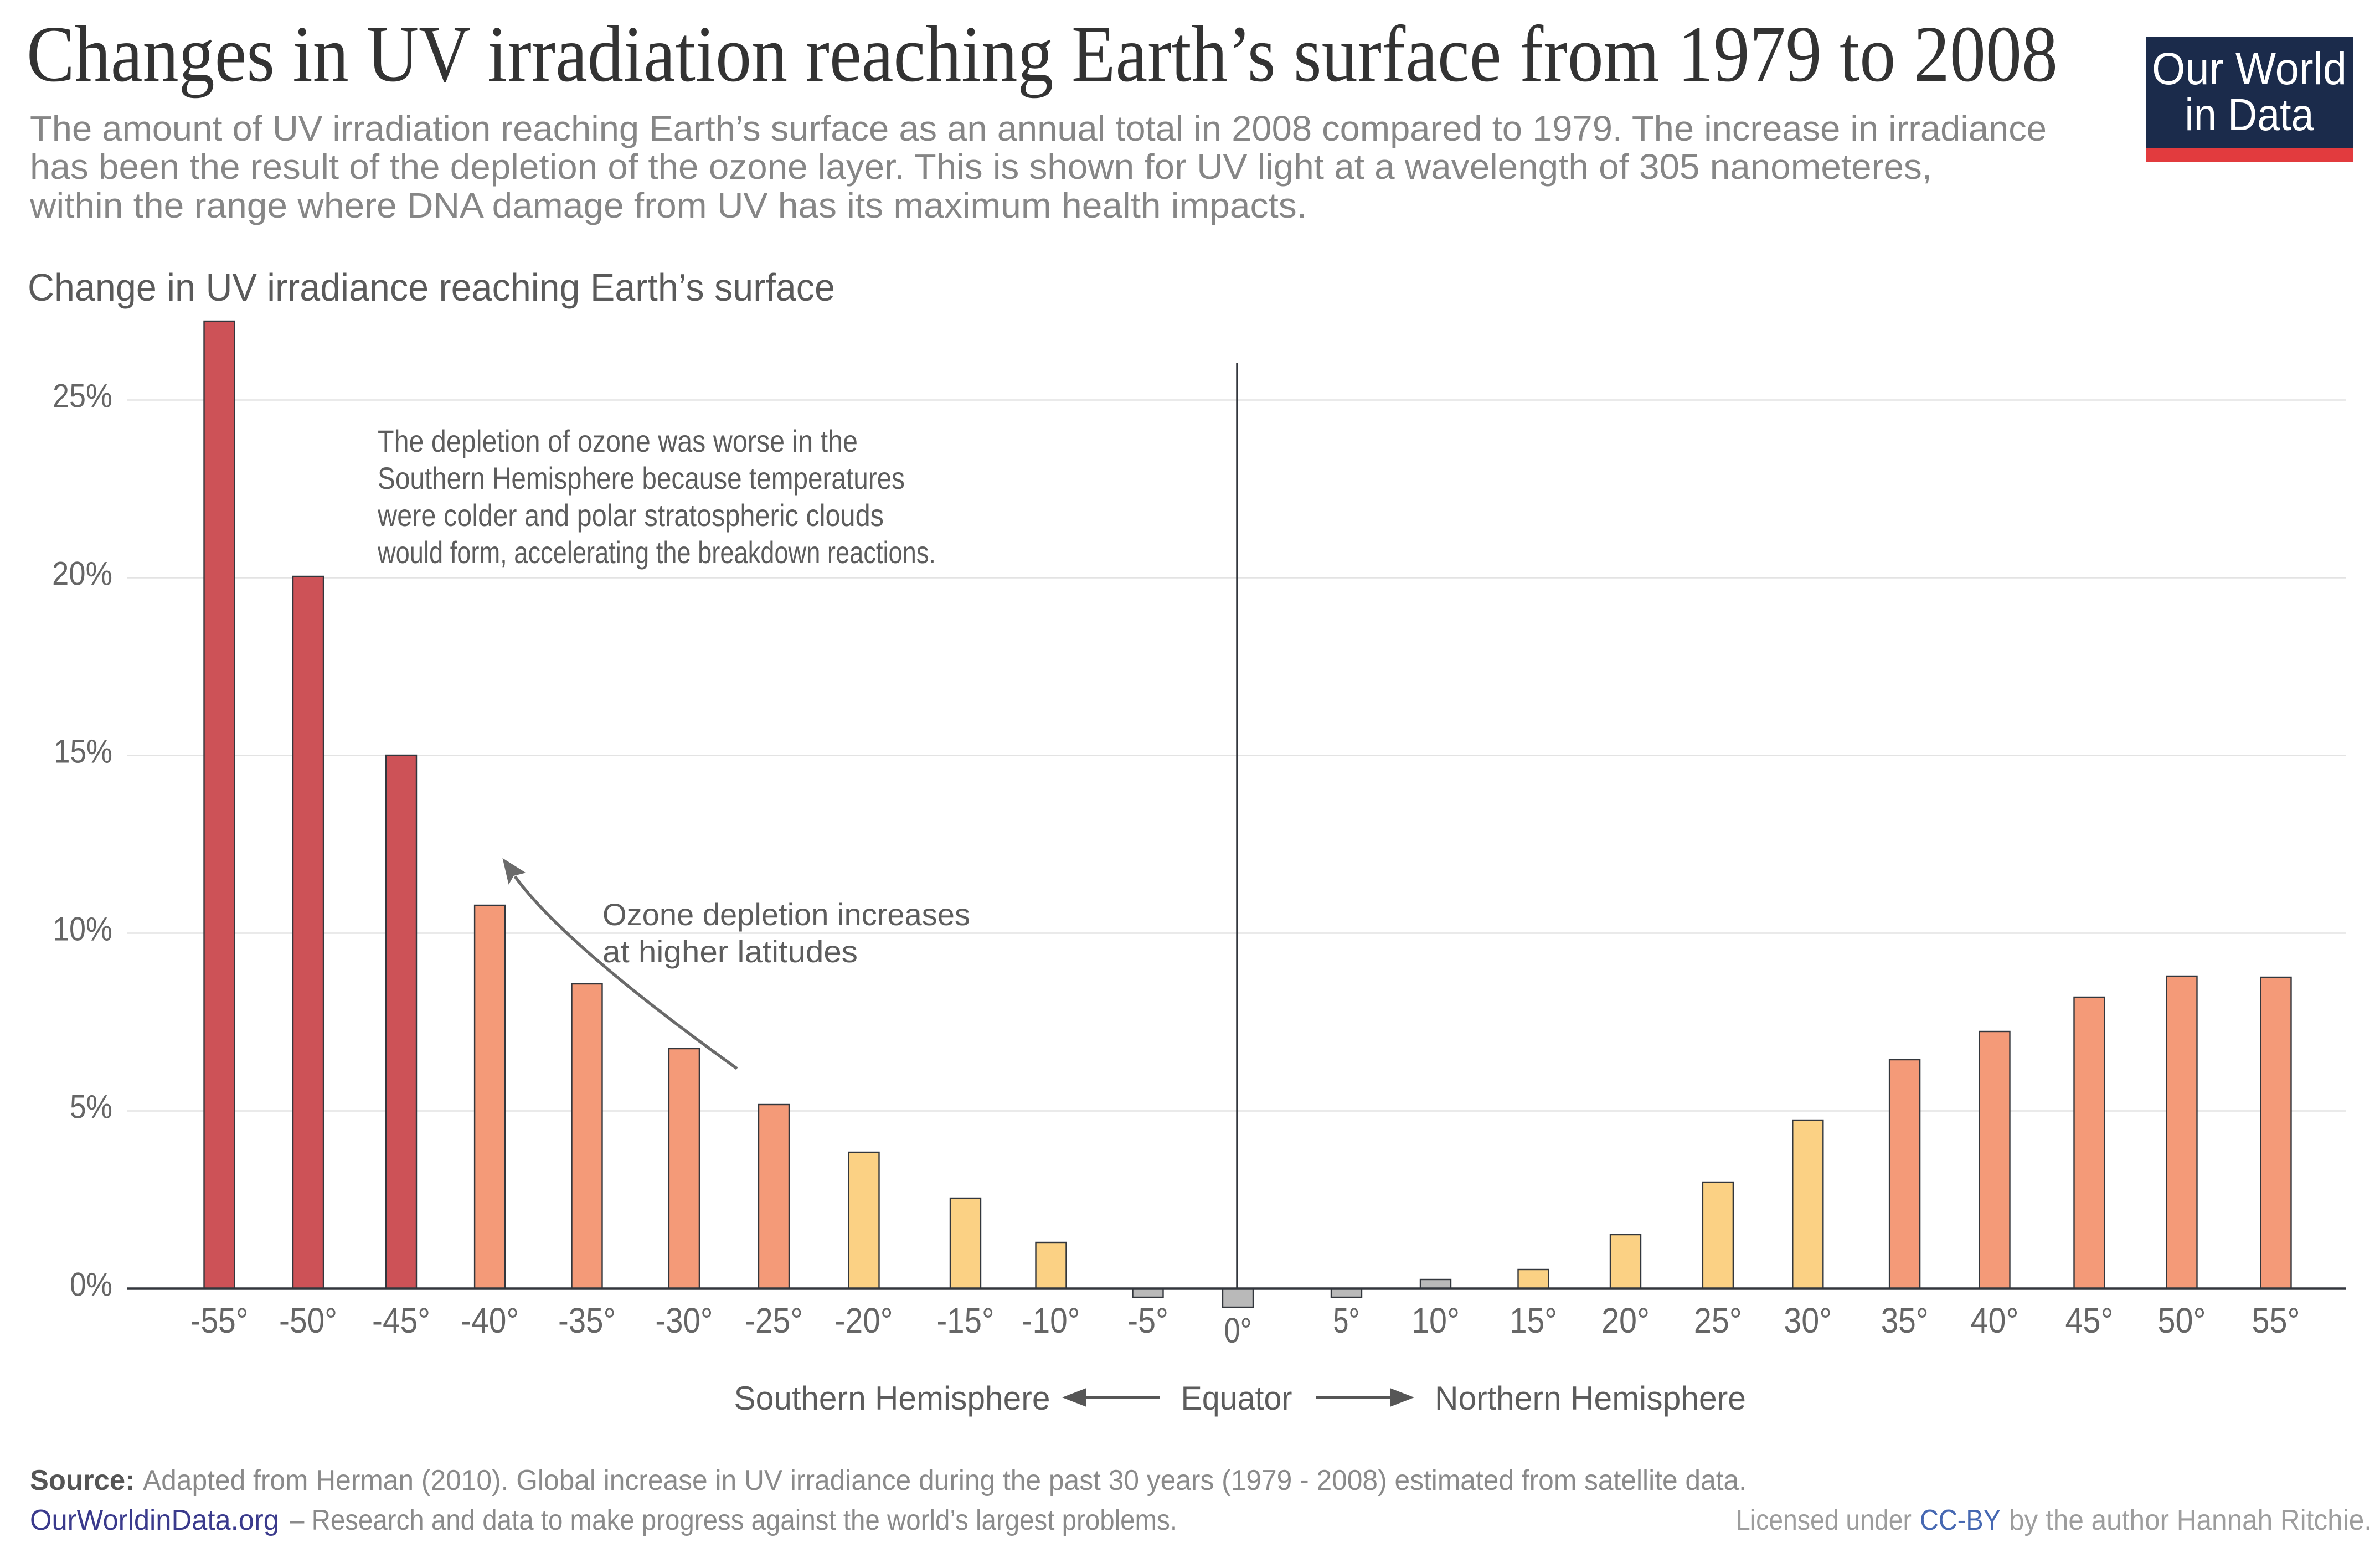 The height and width of the screenshot is (1558, 2380). Describe the element at coordinates (892, 1398) in the screenshot. I see `svg-text: Southern Hemisphere` at that location.